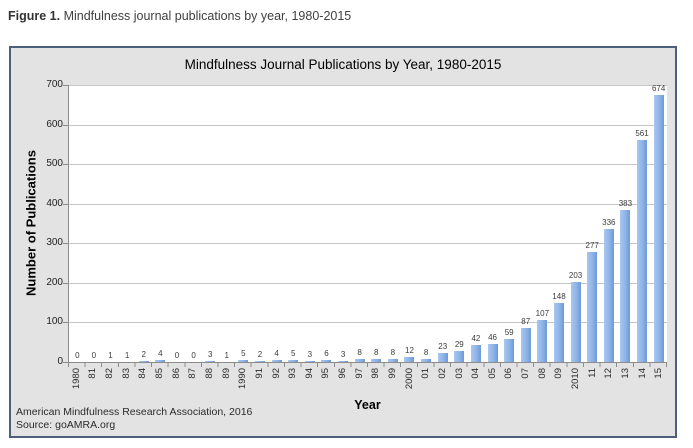  I want to click on bar-value-label: 46, so click(492, 337).